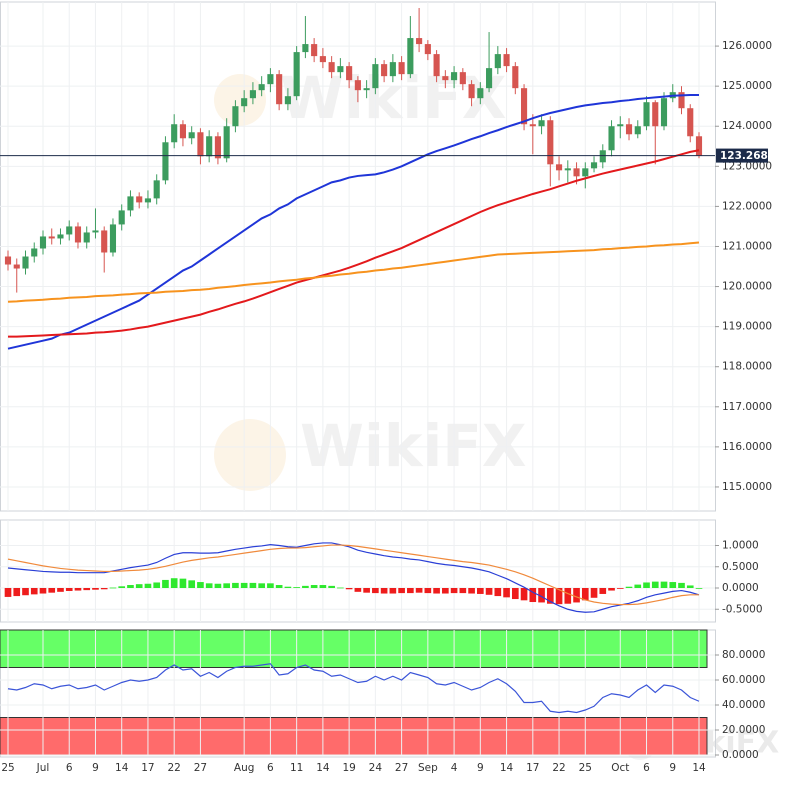  I want to click on x-tick-label: 6, so click(646, 768).